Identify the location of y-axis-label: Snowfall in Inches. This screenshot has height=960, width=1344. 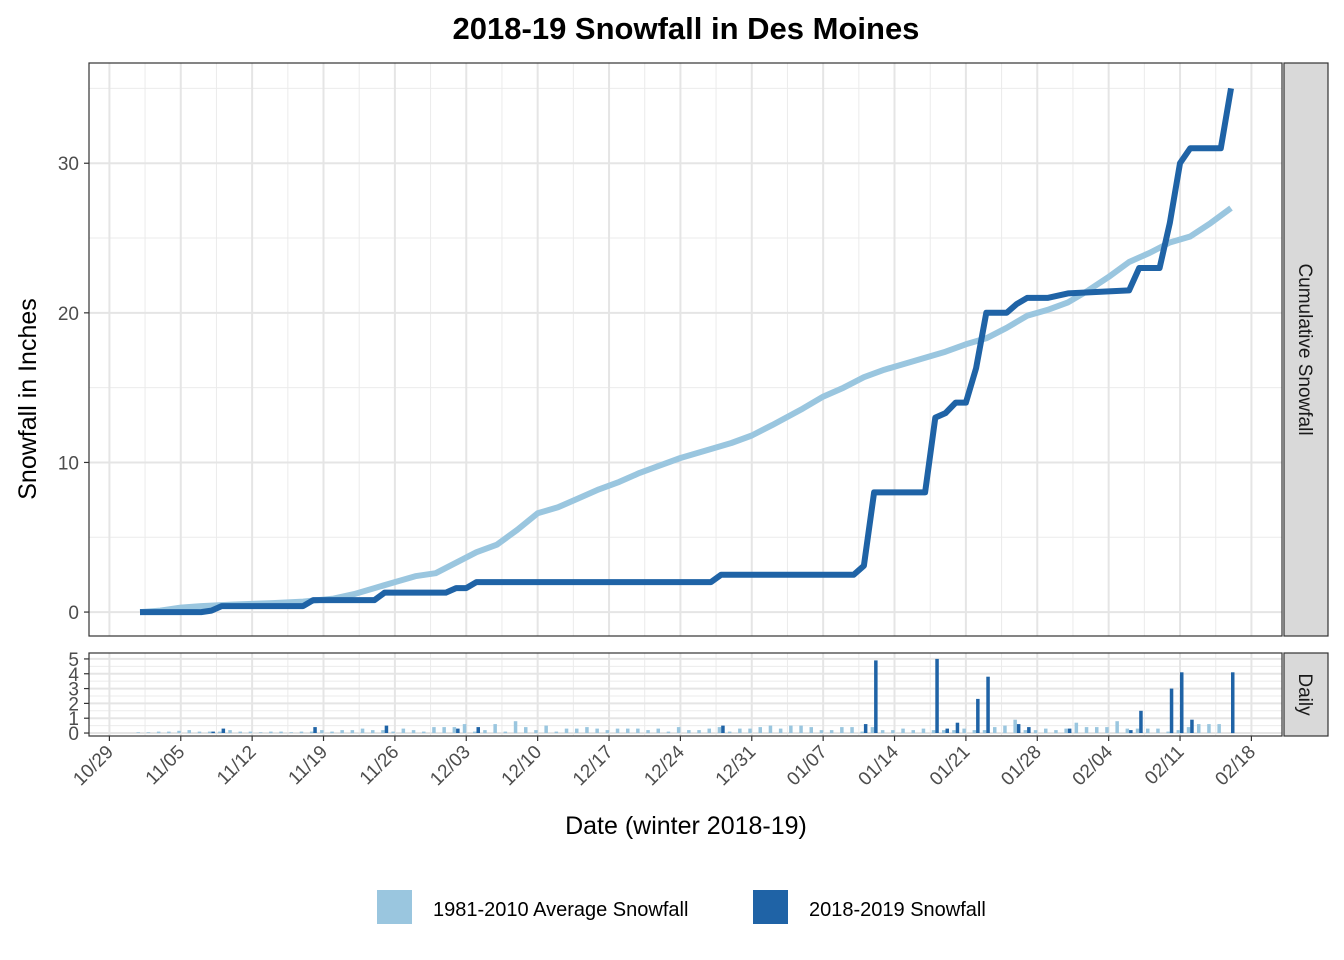
(28, 399).